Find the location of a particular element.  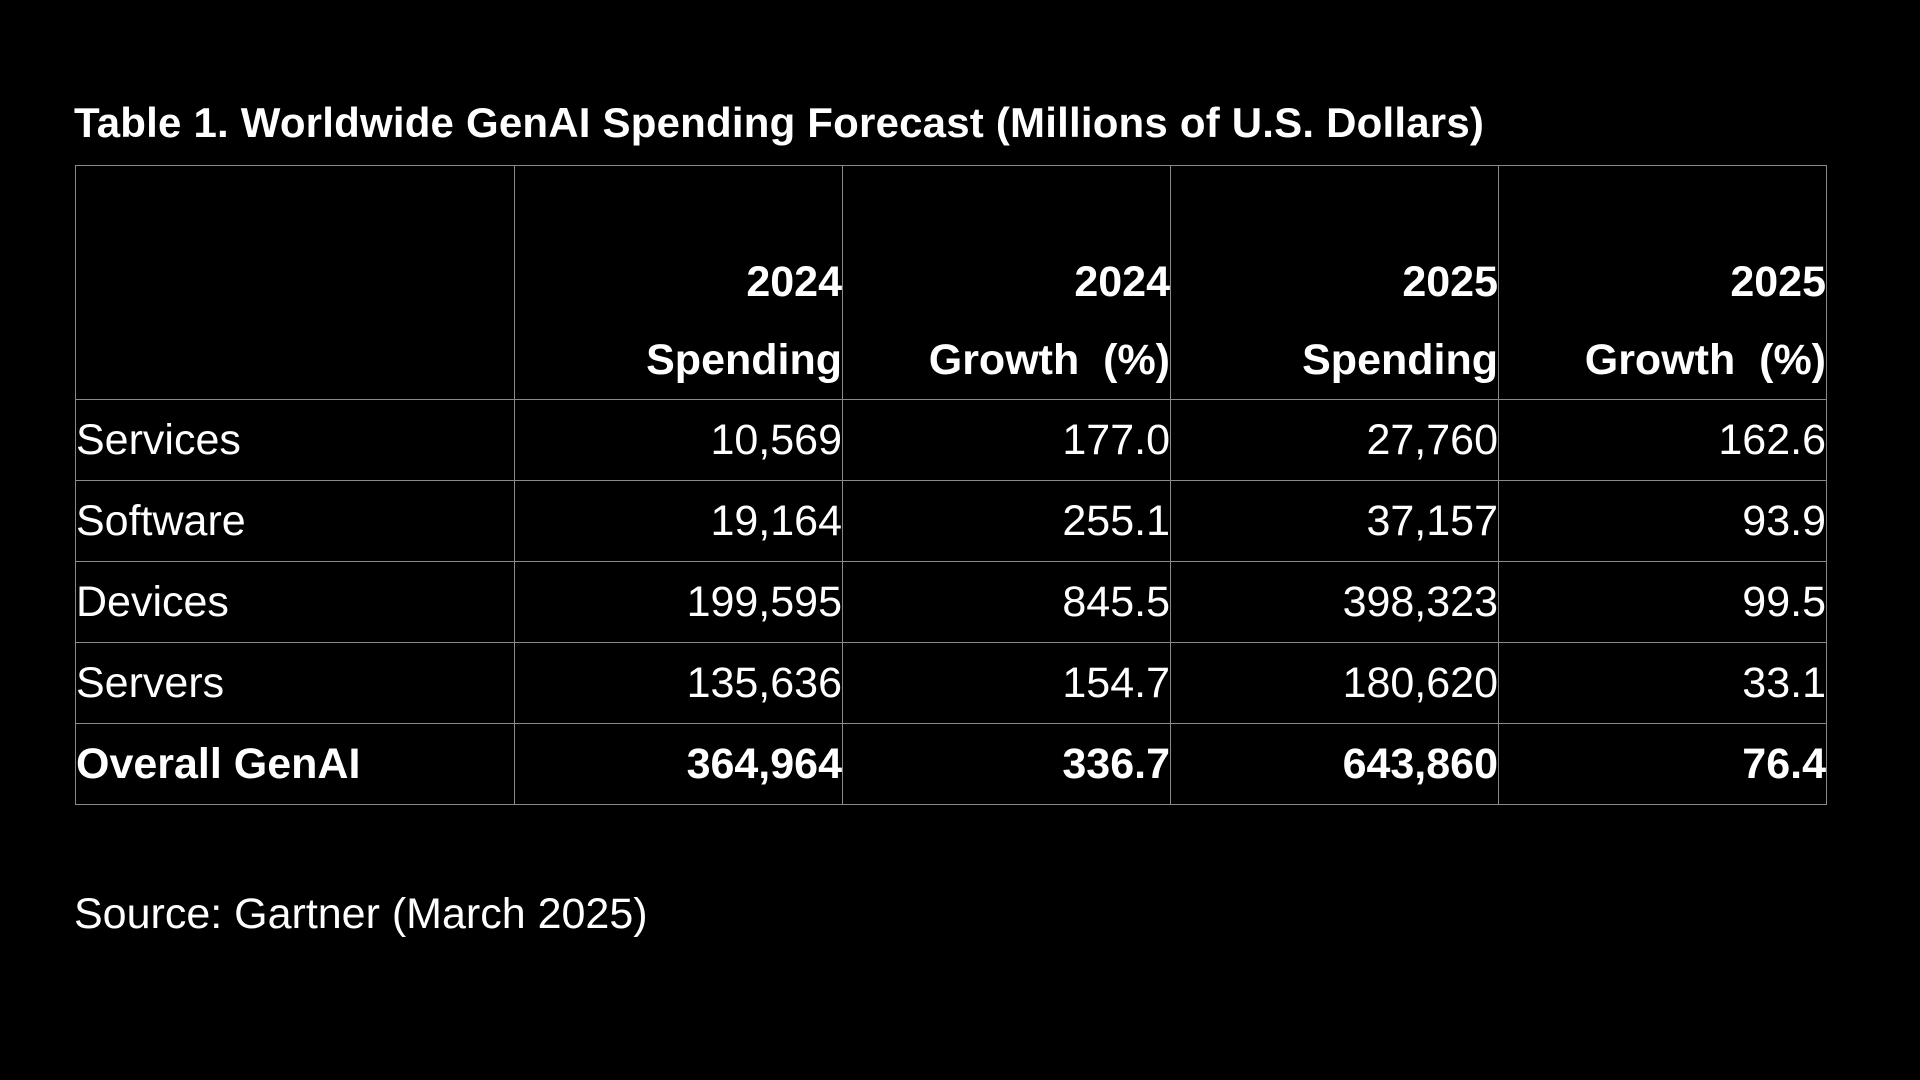

cell-2024-spending: 199,595 is located at coordinates (678, 602).